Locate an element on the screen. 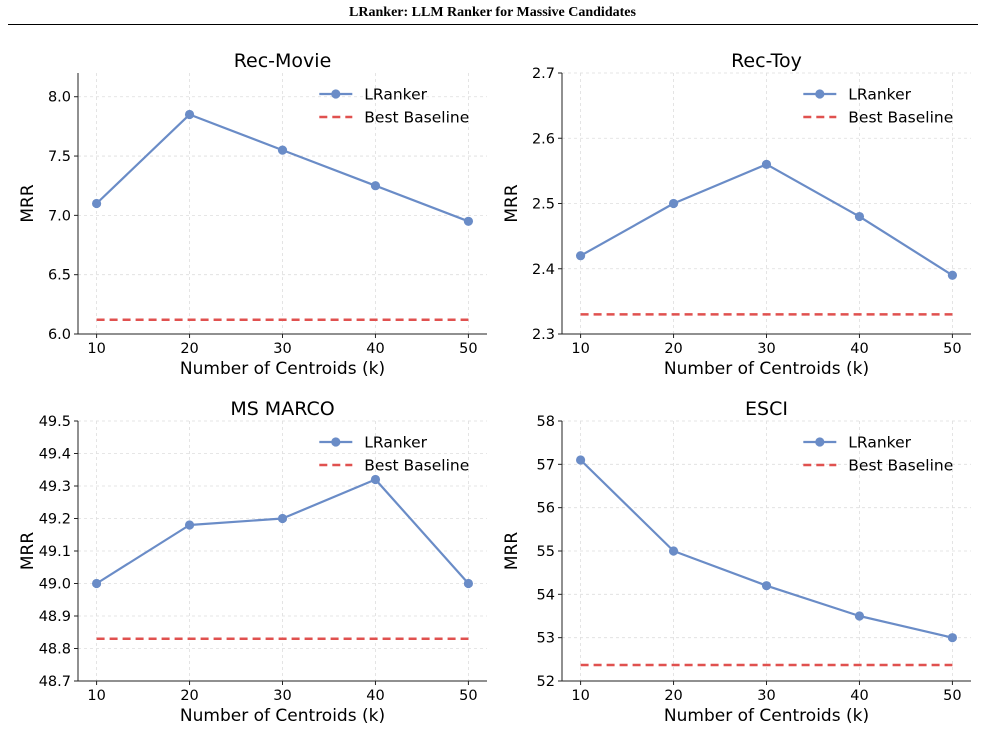 The height and width of the screenshot is (730, 985). y-tick-label: 53 is located at coordinates (546, 639).